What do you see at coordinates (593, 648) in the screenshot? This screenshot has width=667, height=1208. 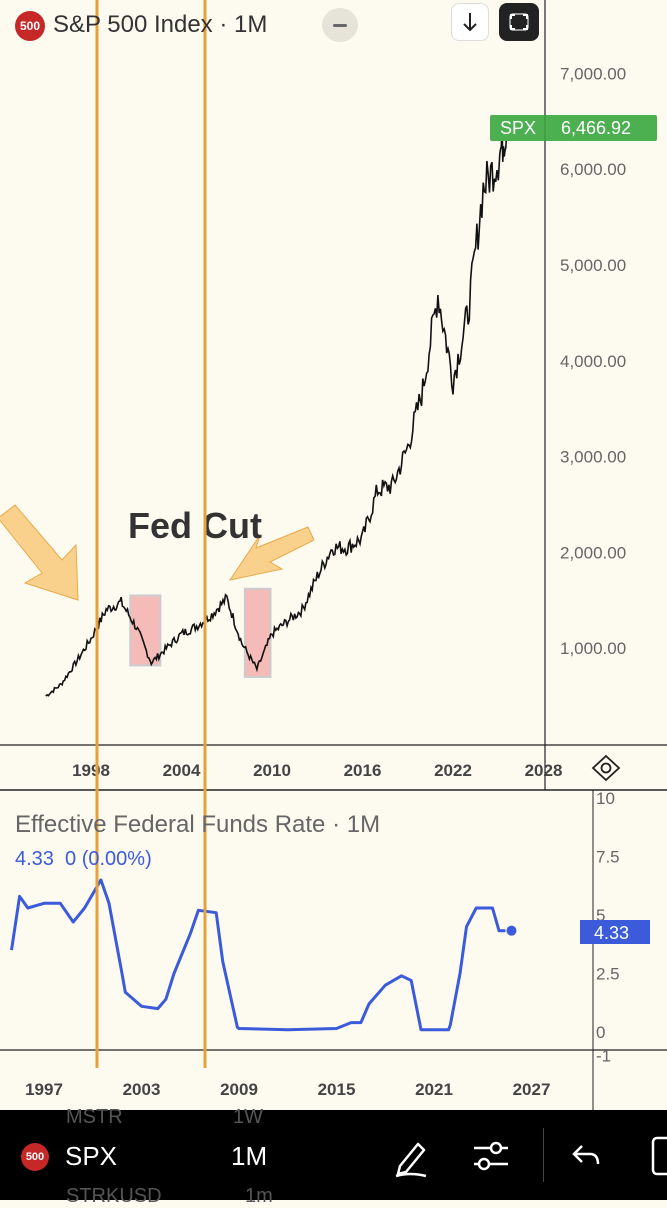 I see `spx-y-tick: 1,000.00` at bounding box center [593, 648].